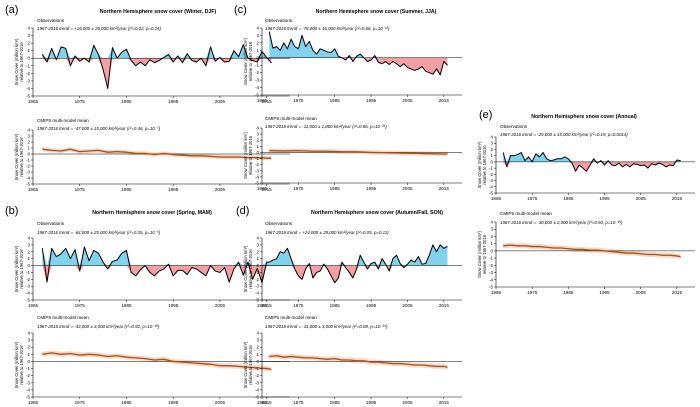 This screenshot has height=407, width=700. What do you see at coordinates (29, 361) in the screenshot?
I see `y-tick-label: 0` at bounding box center [29, 361].